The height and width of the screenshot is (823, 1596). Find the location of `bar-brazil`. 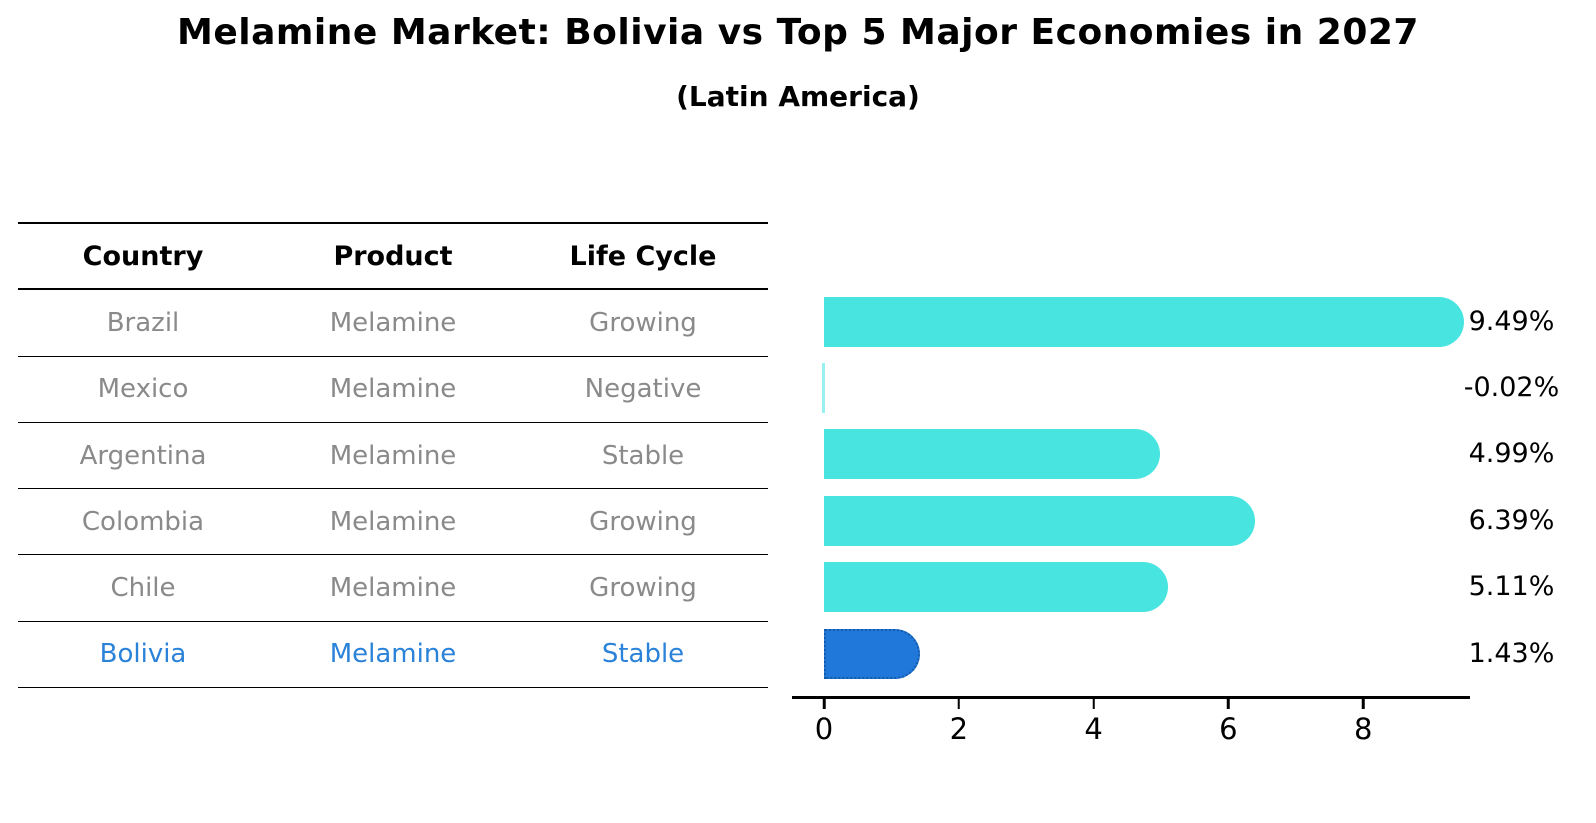

bar-brazil is located at coordinates (1144, 322).